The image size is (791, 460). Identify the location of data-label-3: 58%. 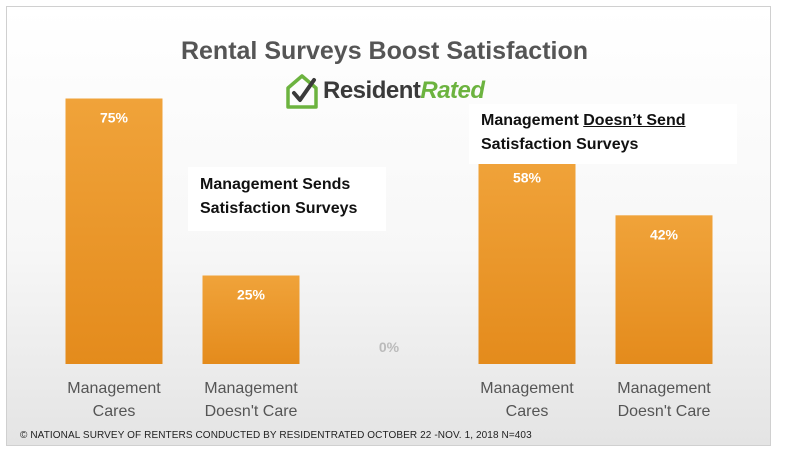
(527, 178).